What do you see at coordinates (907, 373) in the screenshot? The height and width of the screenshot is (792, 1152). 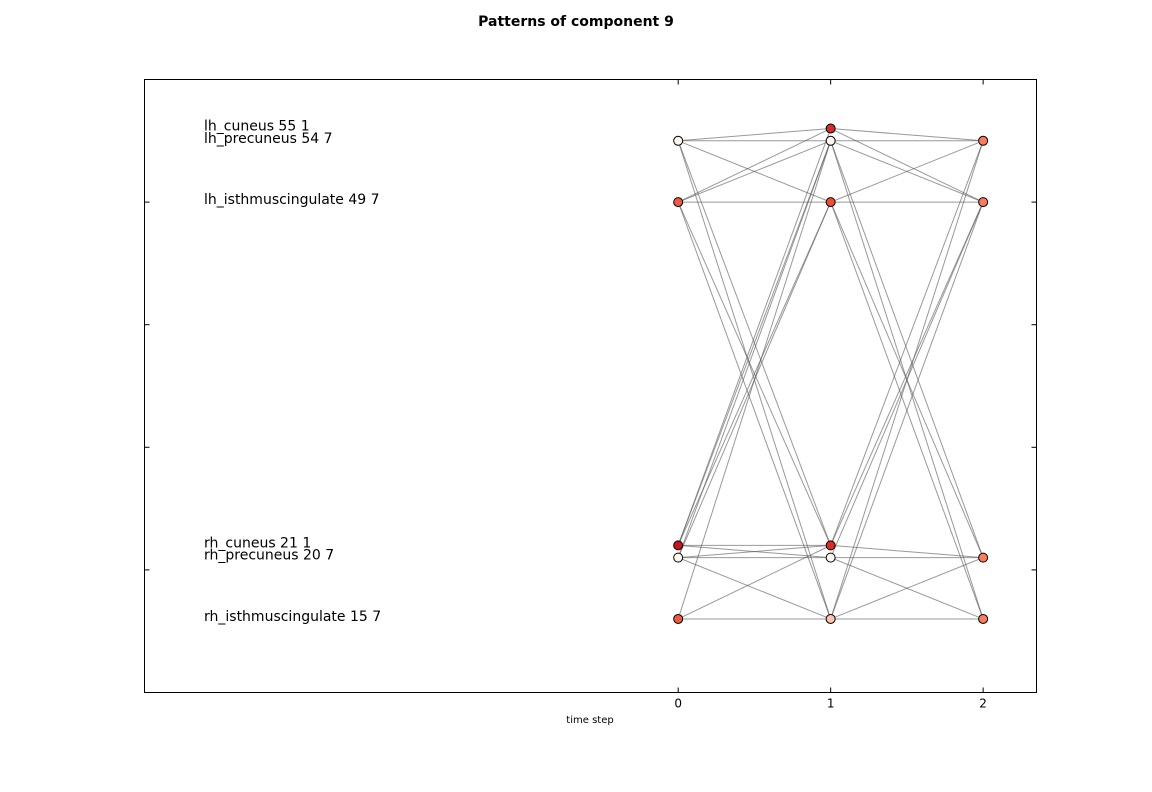 I see `edge-t1_rhc-t2_lhi` at bounding box center [907, 373].